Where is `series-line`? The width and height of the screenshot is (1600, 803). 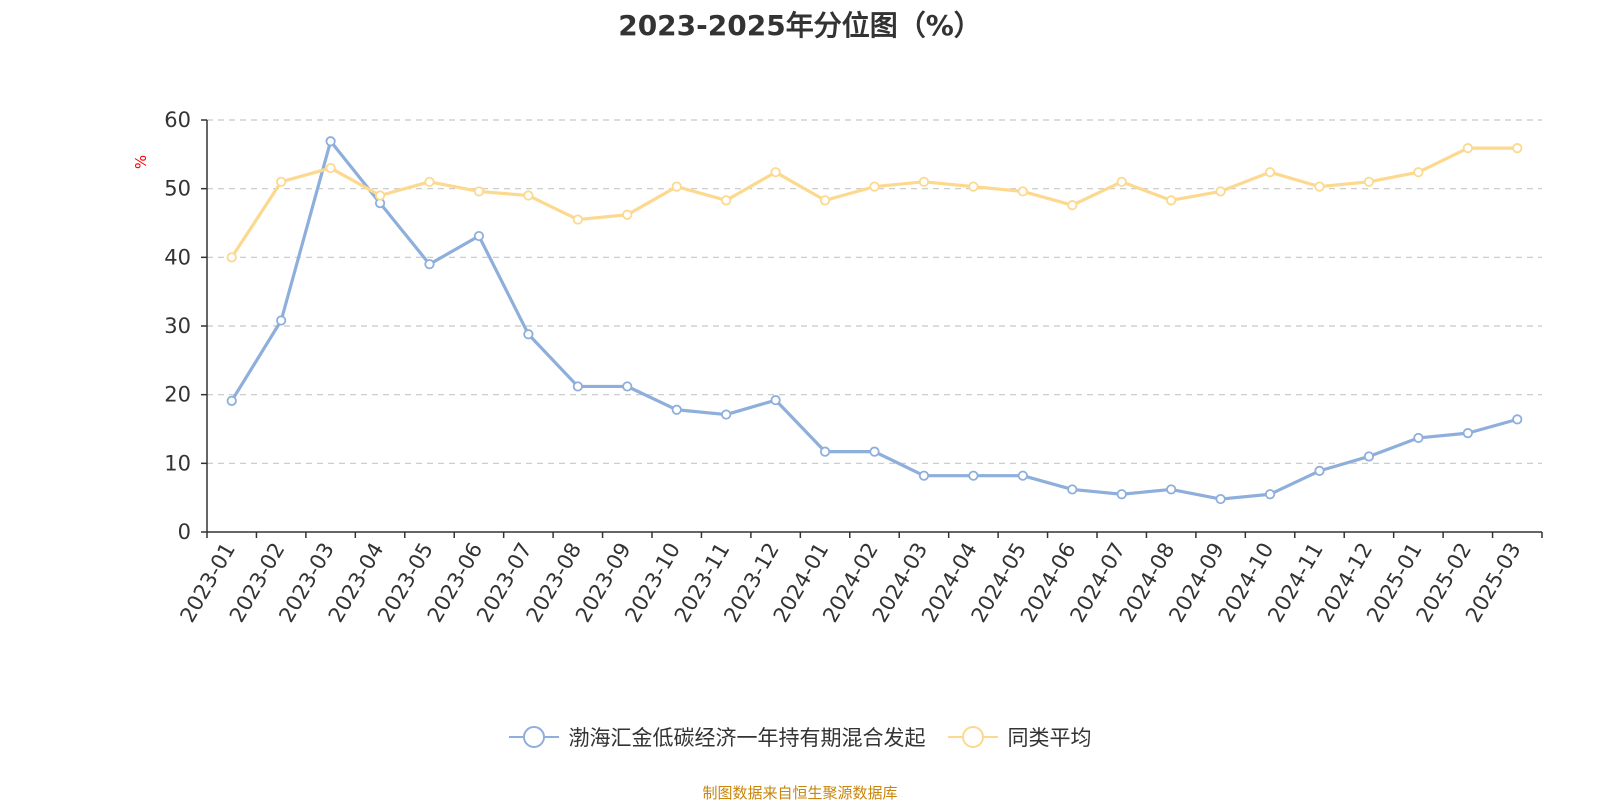
series-line is located at coordinates (874, 202).